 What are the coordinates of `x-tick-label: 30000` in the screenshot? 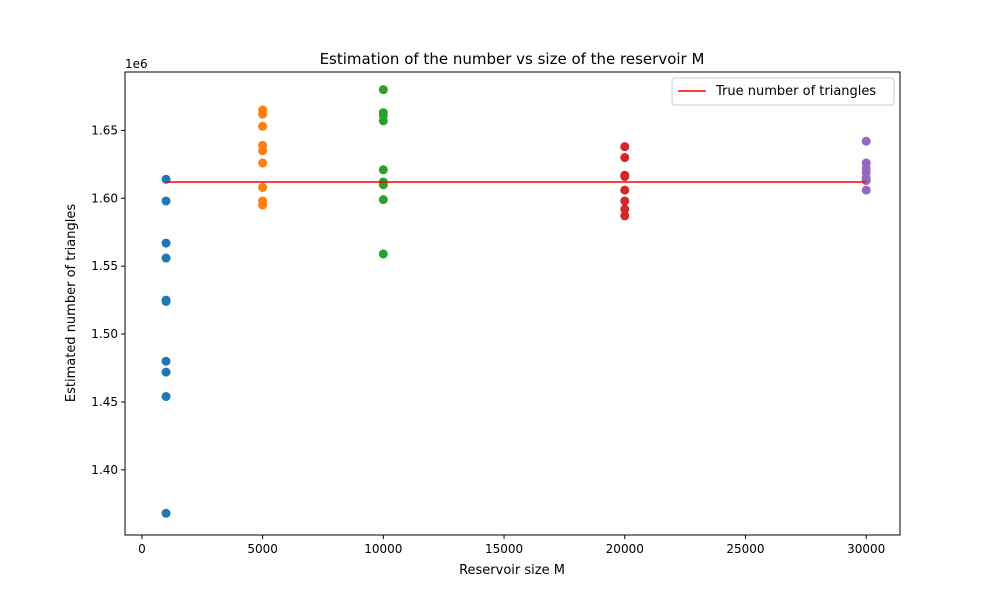 It's located at (866, 549).